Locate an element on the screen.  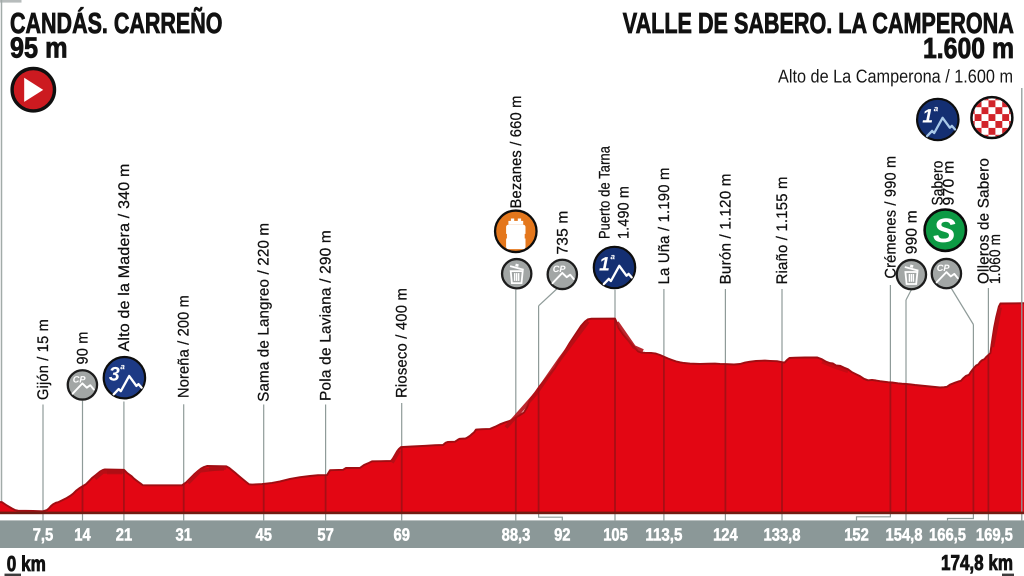
svg-text: Gijón / 15 m is located at coordinates (43, 359).